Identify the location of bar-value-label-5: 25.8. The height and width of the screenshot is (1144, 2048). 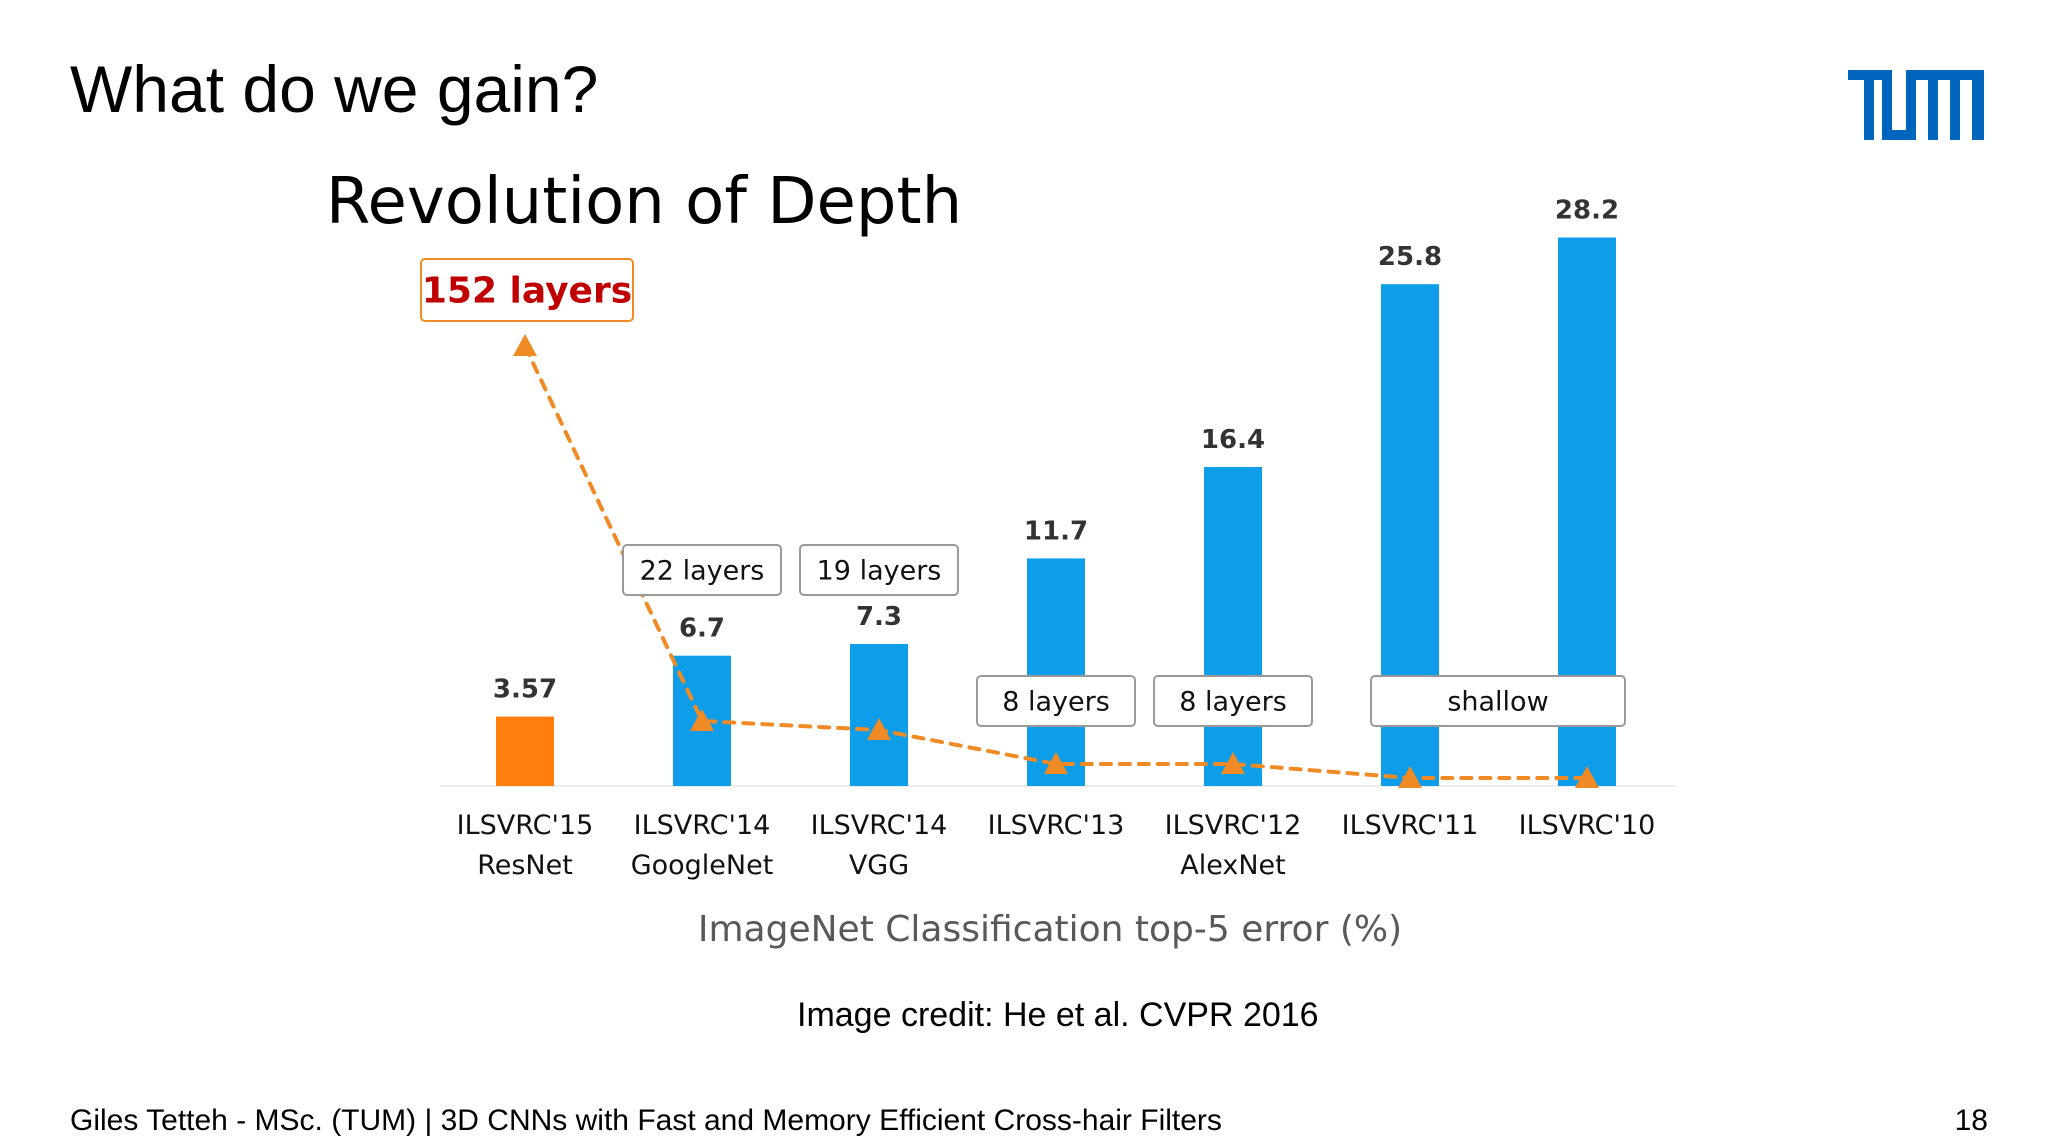
(1410, 257).